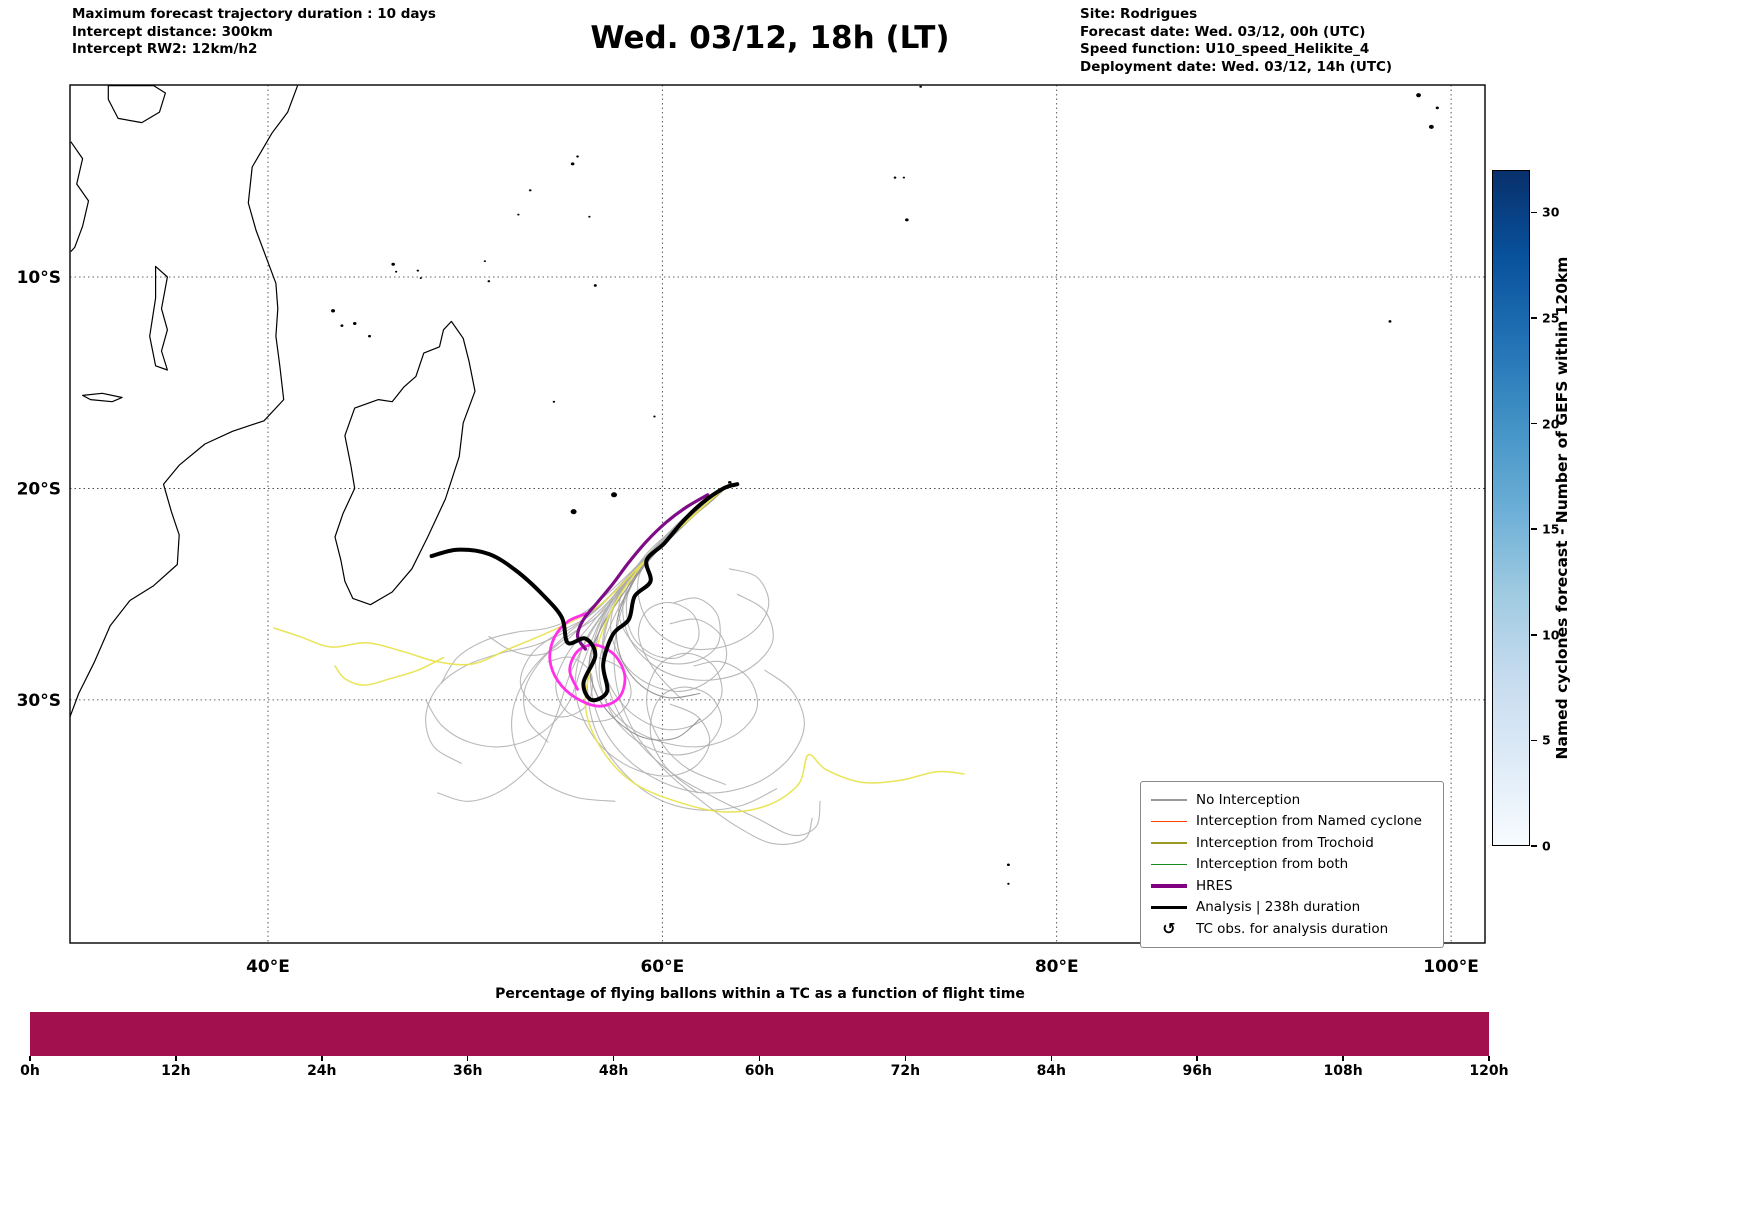 Image resolution: width=1752 pixels, height=1213 pixels. Describe the element at coordinates (895, 177) in the screenshot. I see `island-chagos-peros-banhos` at that location.